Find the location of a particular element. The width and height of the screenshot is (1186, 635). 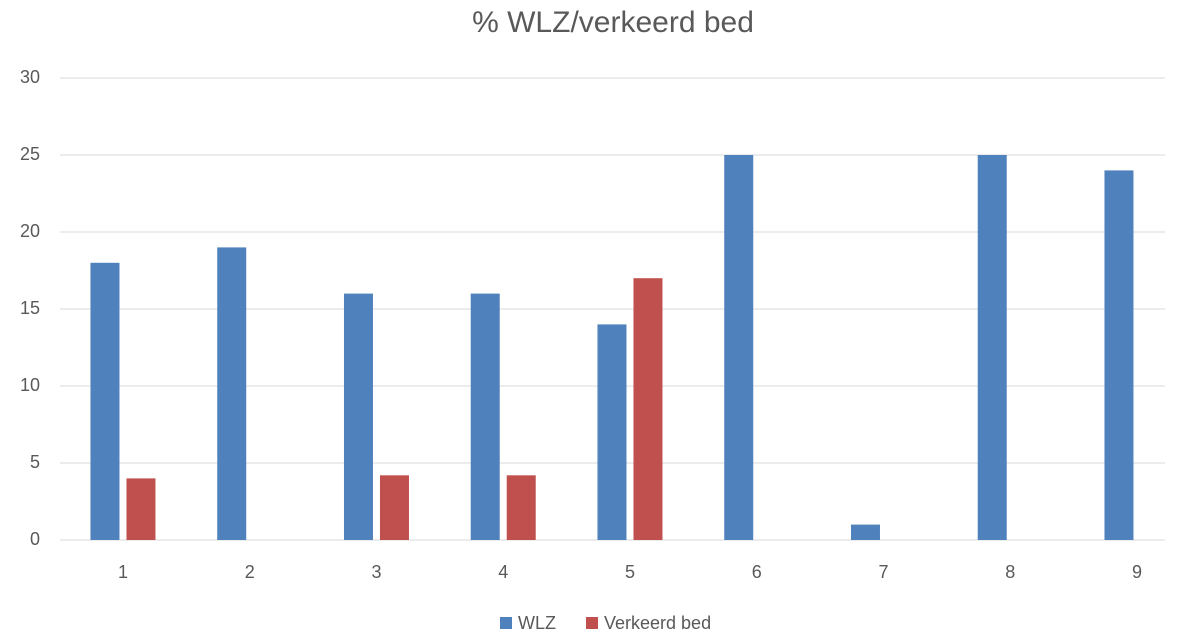

legend-label: Verkeerd bed is located at coordinates (657, 623).